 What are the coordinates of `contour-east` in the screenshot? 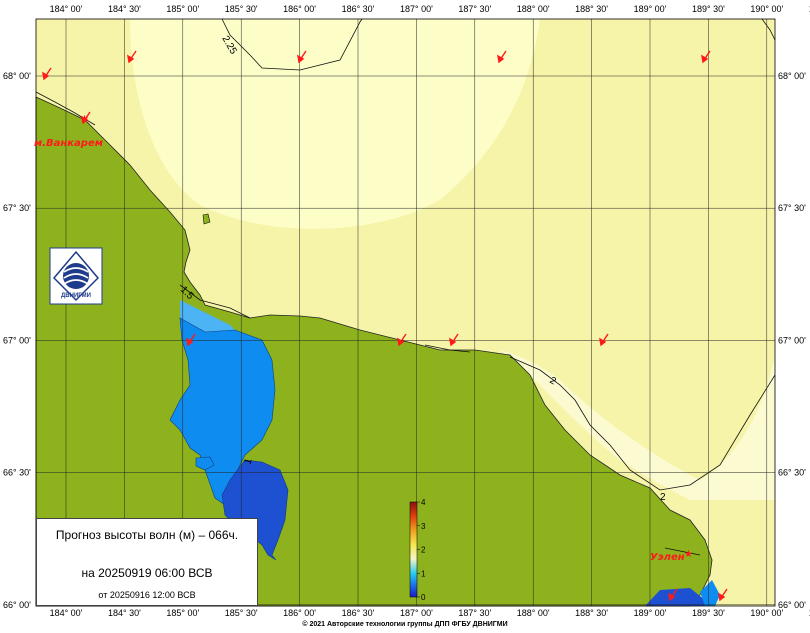 It's located at (768, 29).